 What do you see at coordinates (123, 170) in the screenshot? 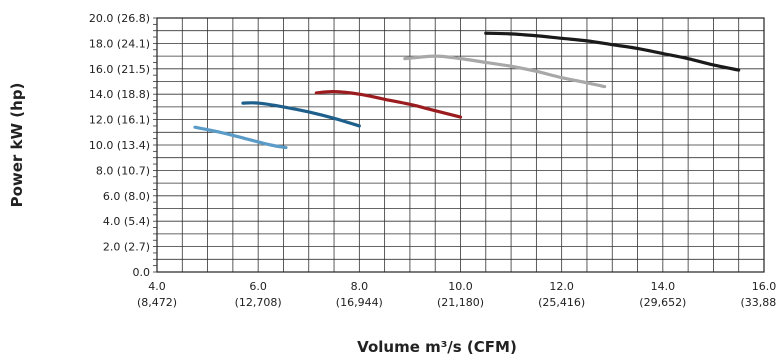
I see `y-tick-label: 8.0 (10.7)` at bounding box center [123, 170].